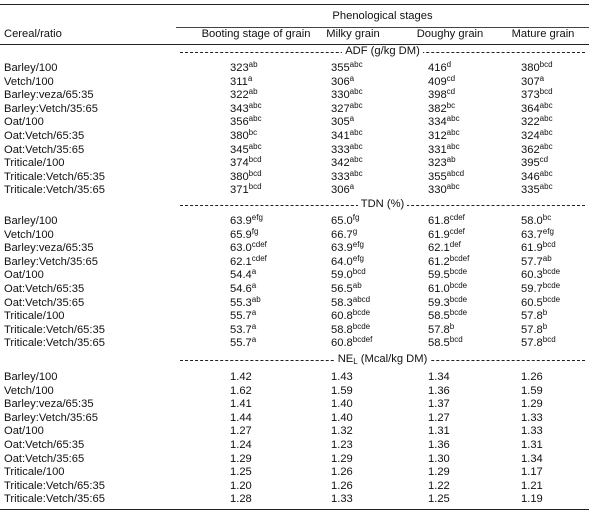 The width and height of the screenshot is (589, 512). I want to click on table-row: Barley/100 323ab 355abc 416d 380bcd, so click(294, 68).